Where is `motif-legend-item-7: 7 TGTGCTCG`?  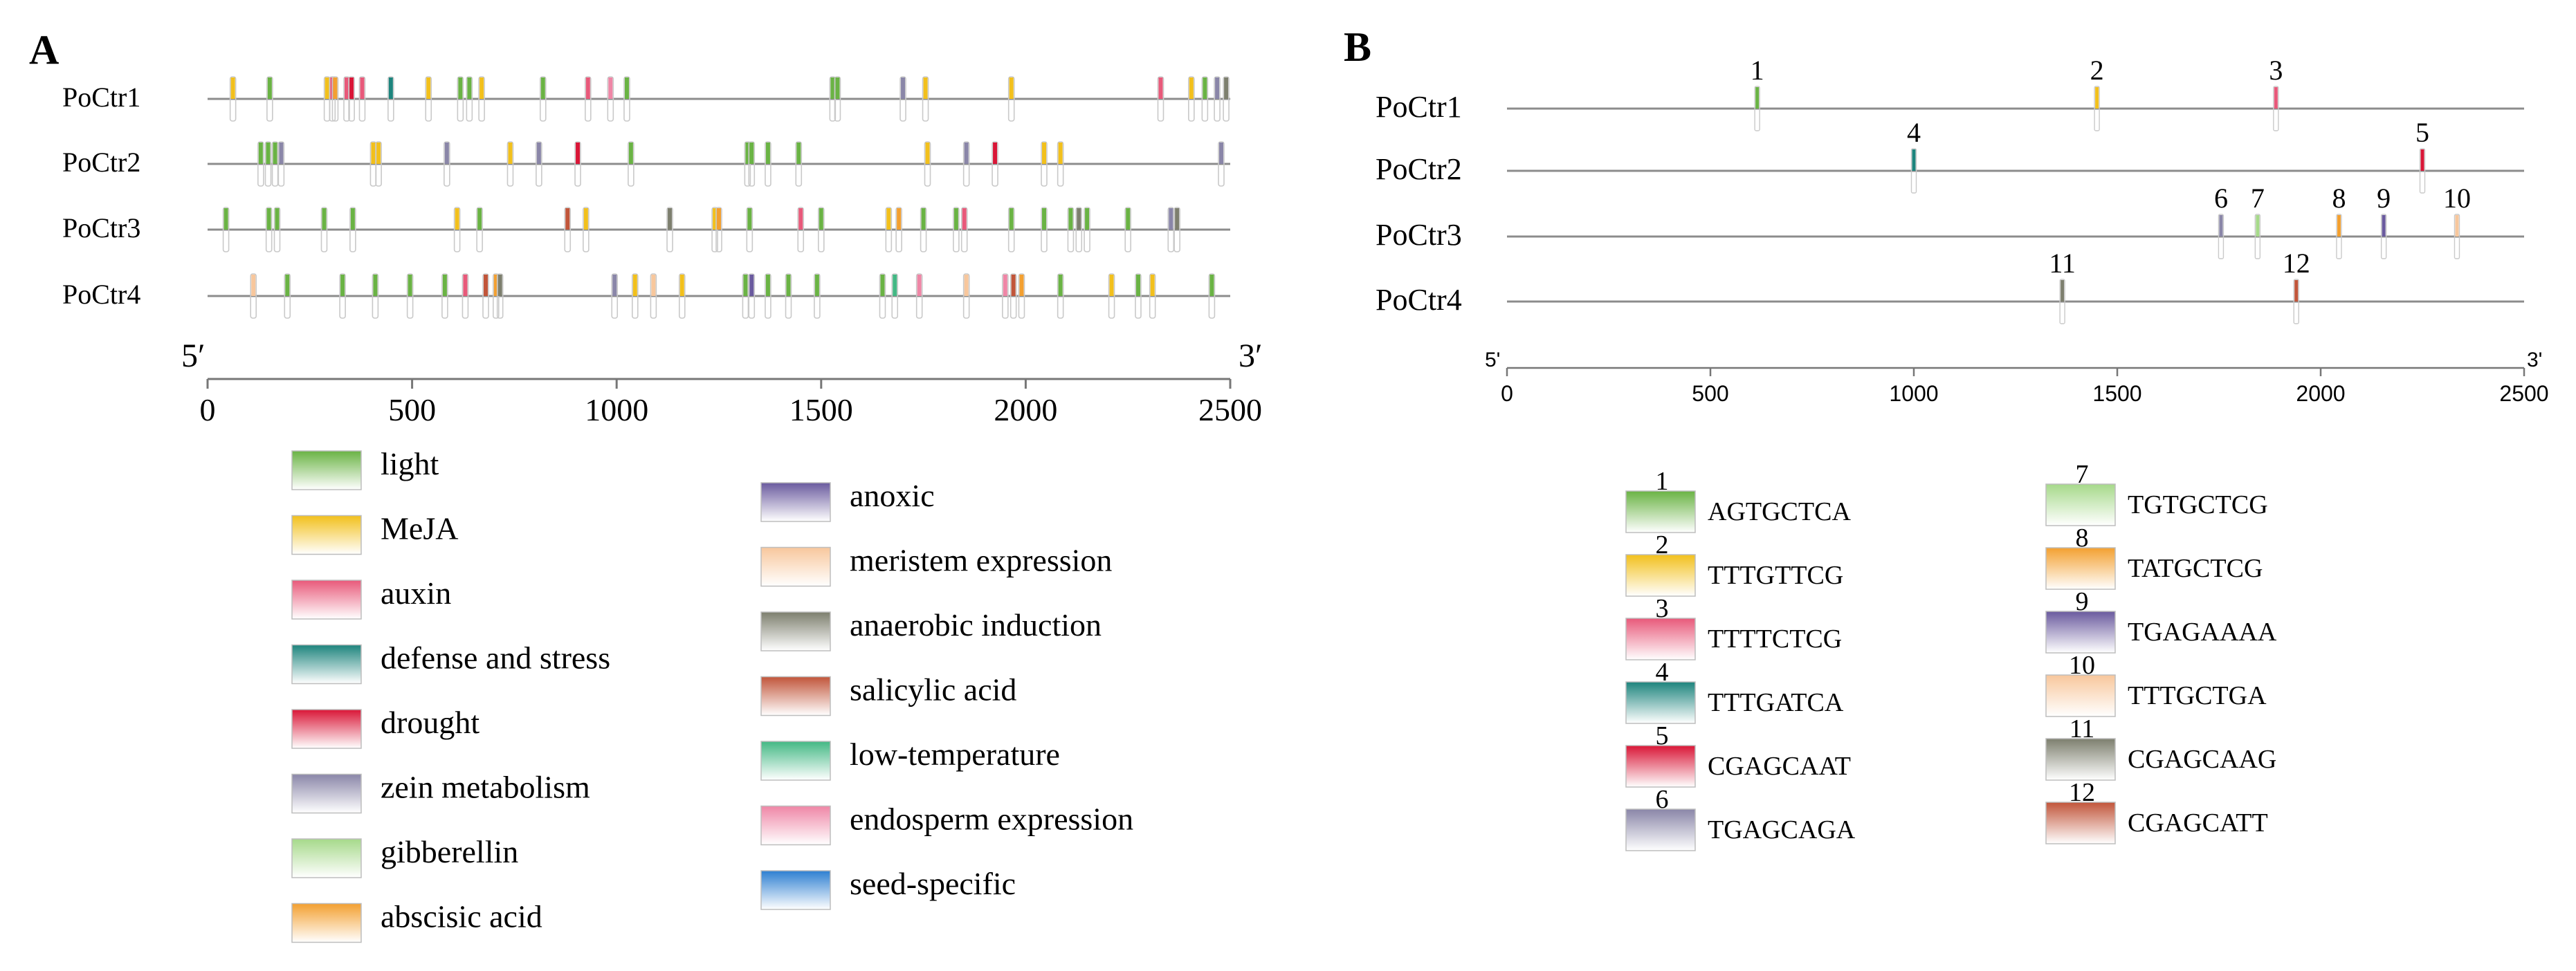
motif-legend-item-7: 7 TGTGCTCG is located at coordinates (2157, 493).